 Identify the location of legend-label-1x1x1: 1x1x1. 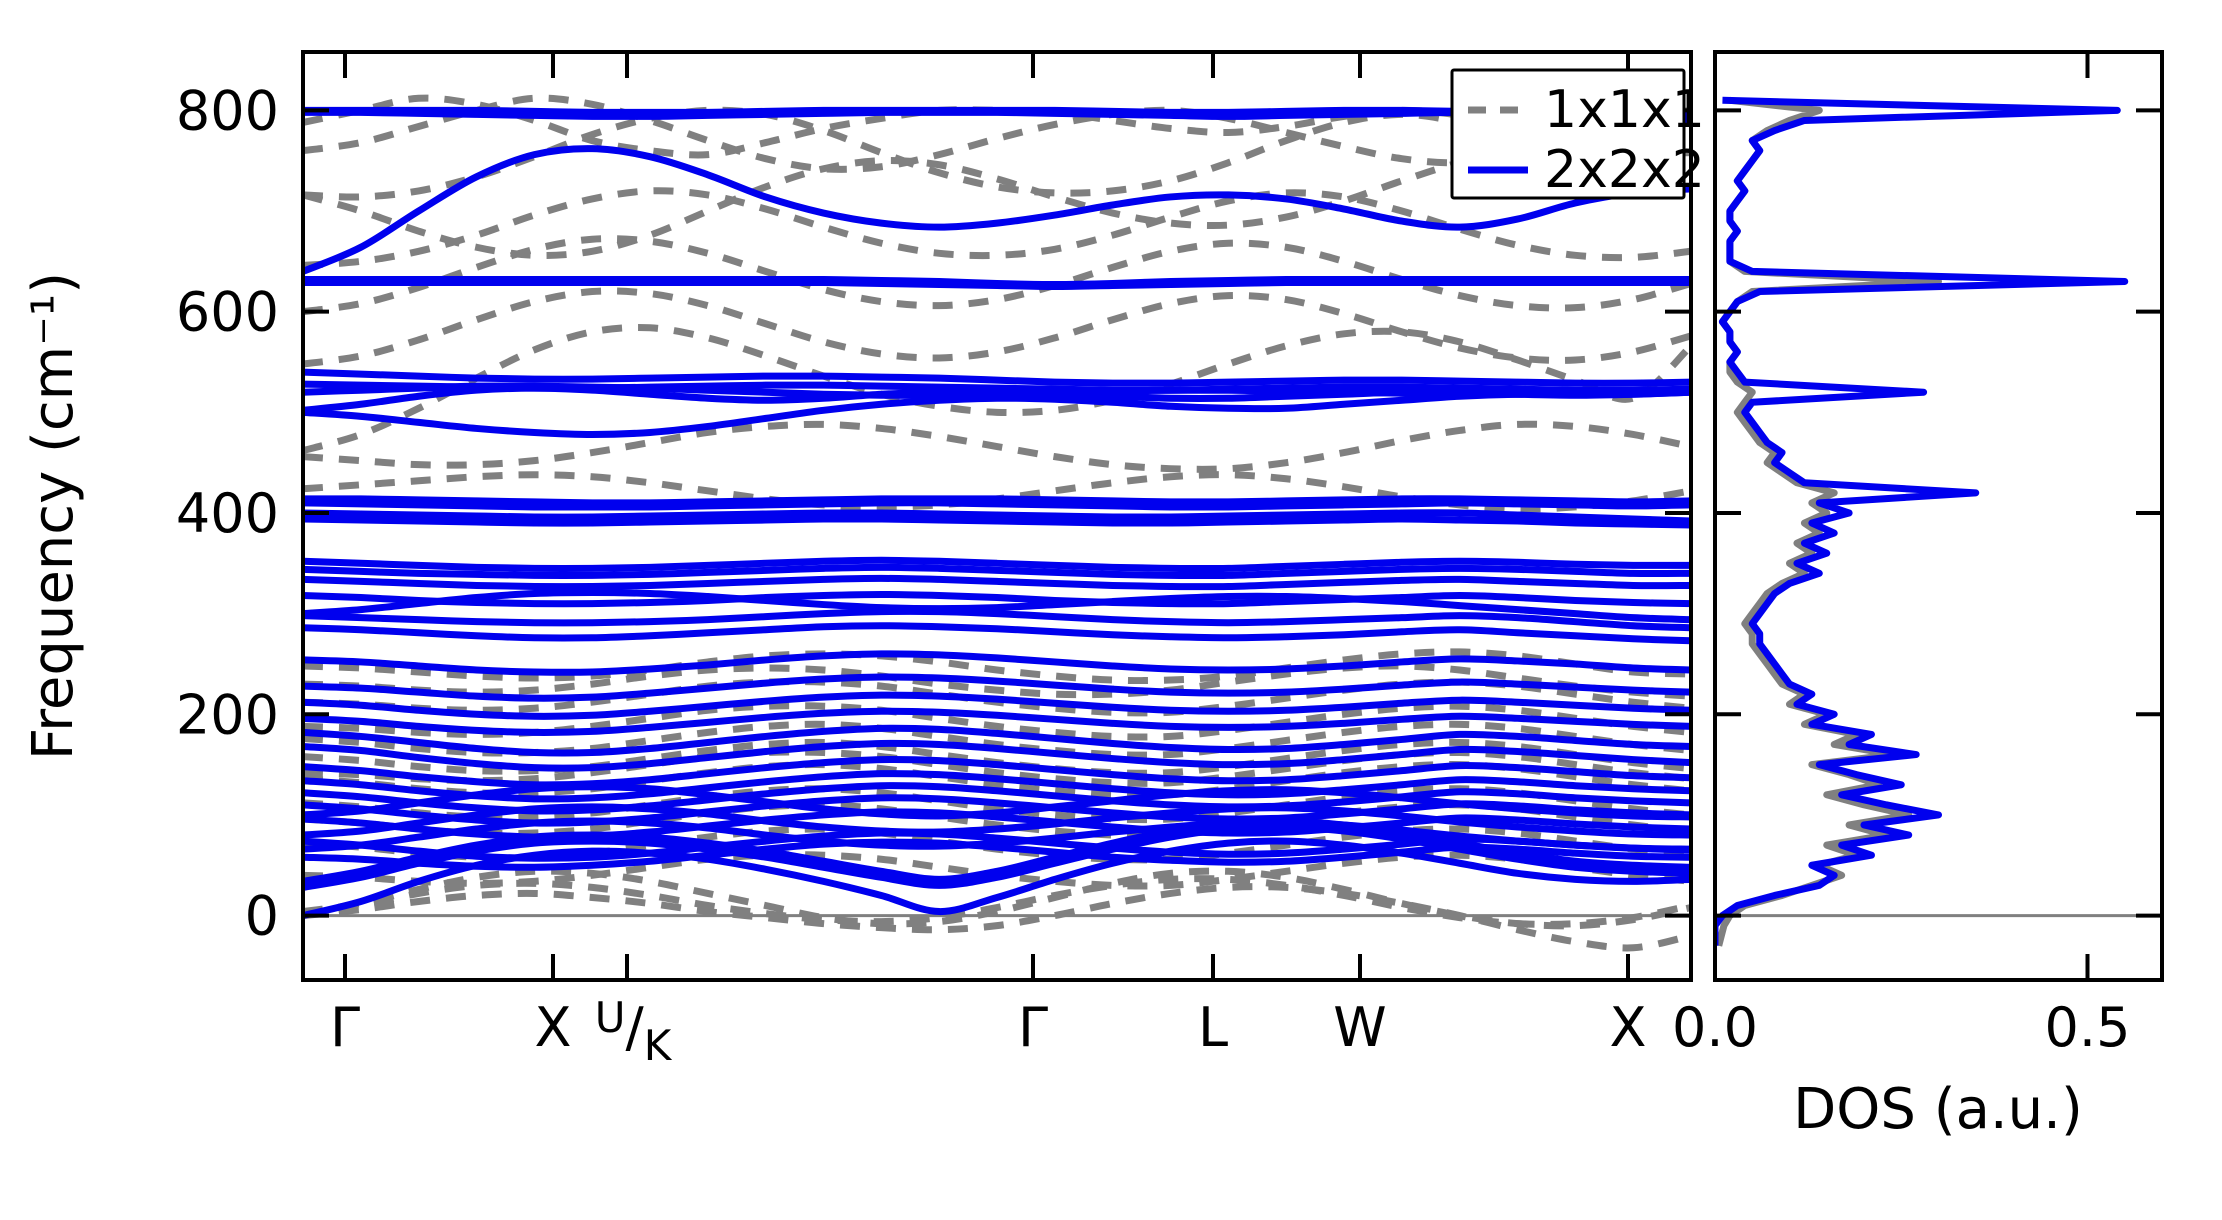
(1624, 110).